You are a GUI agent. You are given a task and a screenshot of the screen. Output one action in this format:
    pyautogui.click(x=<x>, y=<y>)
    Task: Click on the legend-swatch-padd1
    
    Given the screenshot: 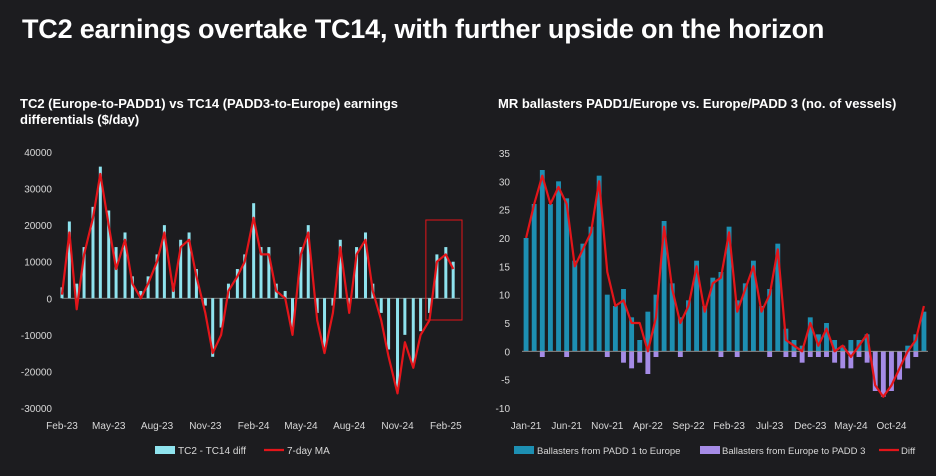 What is the action you would take?
    pyautogui.click(x=524, y=450)
    